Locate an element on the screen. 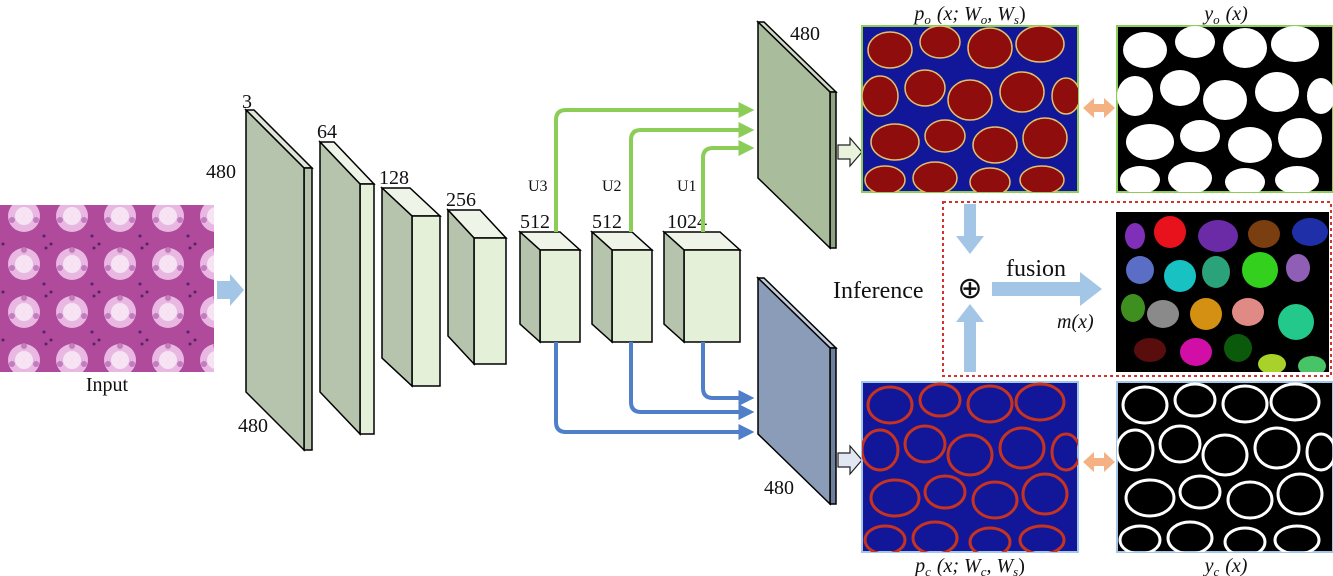 This screenshot has height=576, width=1333. contour-output-layer is located at coordinates (797, 391).